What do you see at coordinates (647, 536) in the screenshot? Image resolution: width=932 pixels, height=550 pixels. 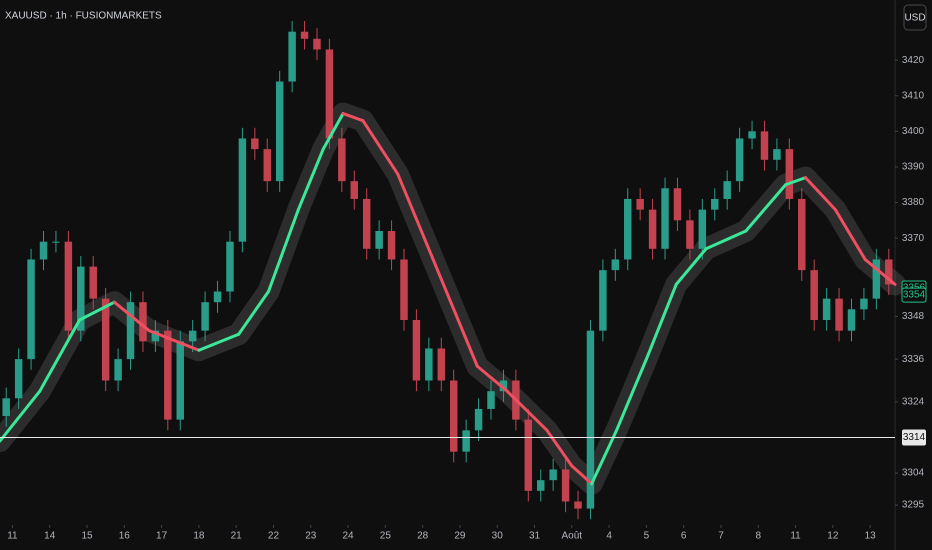 I see `x-tick-label: 5` at bounding box center [647, 536].